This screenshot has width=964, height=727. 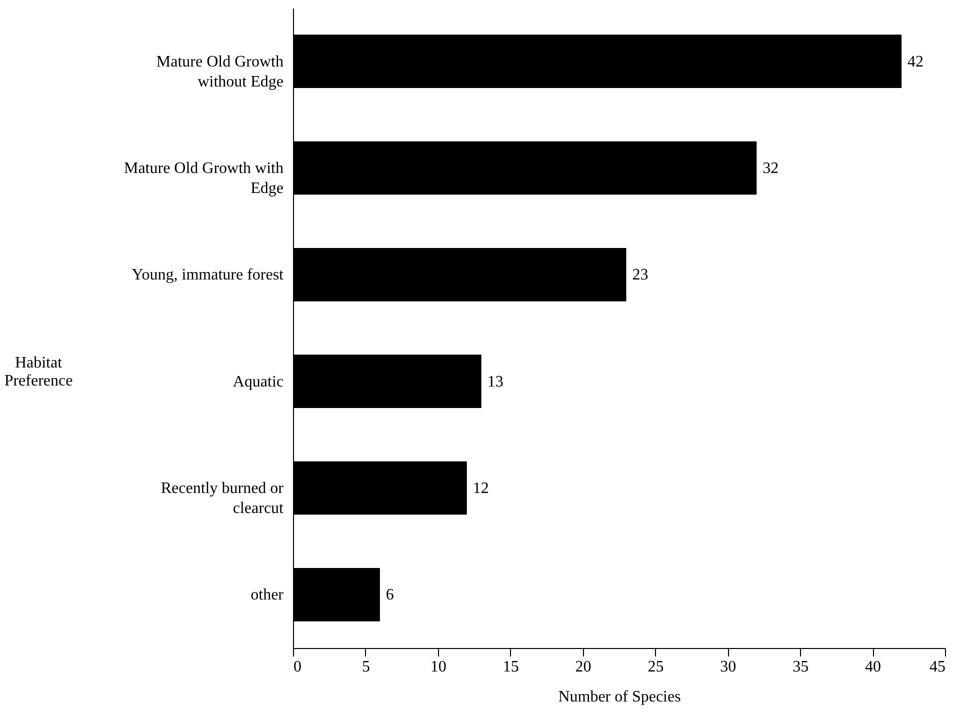 I want to click on x-tick-label: 40, so click(x=873, y=667).